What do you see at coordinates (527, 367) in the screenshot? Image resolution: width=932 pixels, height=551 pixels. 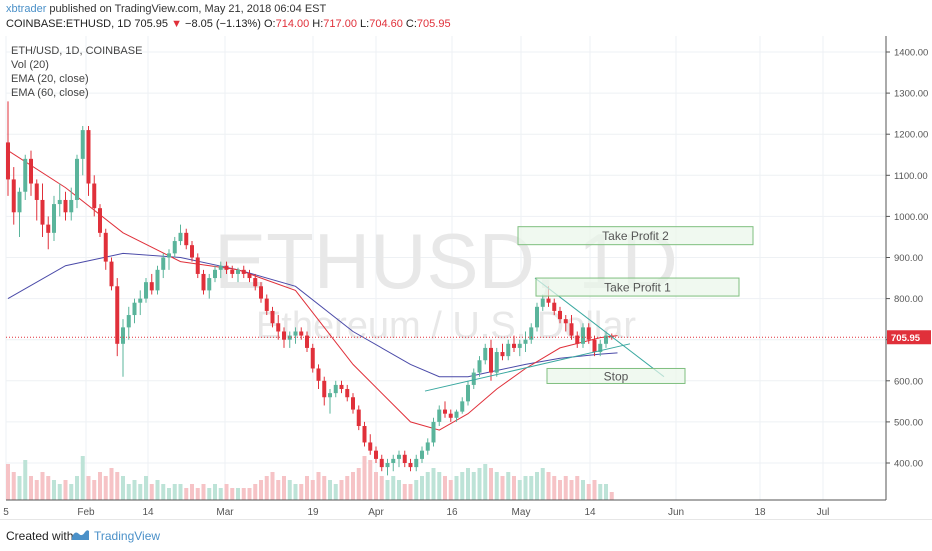 I see `trendline-ascending` at bounding box center [527, 367].